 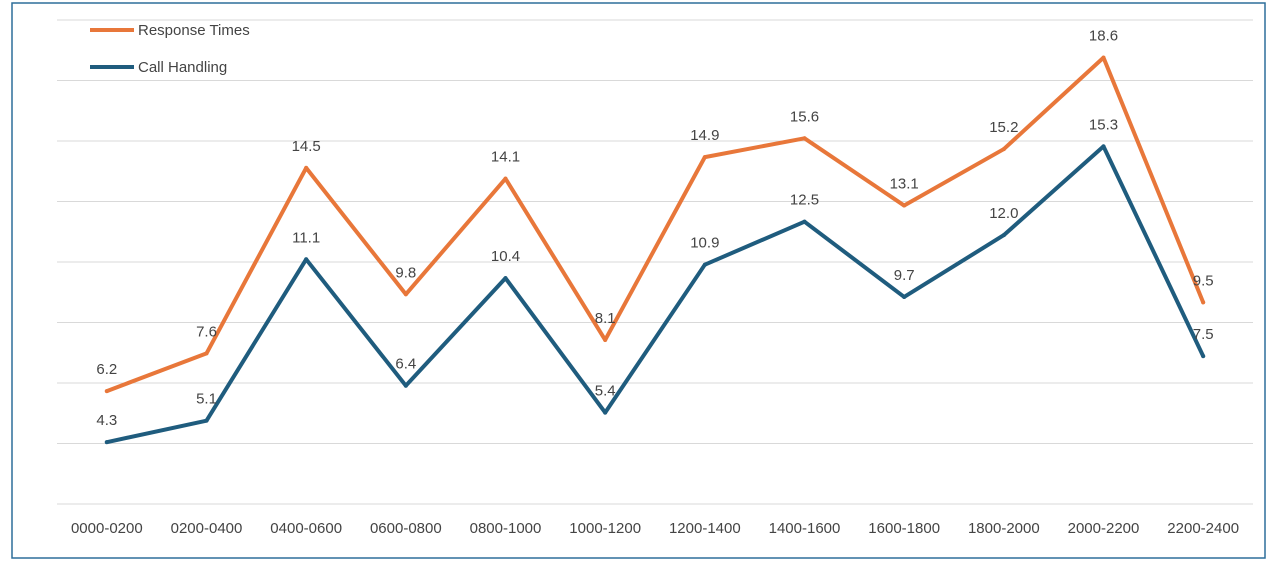 What do you see at coordinates (106, 420) in the screenshot?
I see `data-label: 4.3` at bounding box center [106, 420].